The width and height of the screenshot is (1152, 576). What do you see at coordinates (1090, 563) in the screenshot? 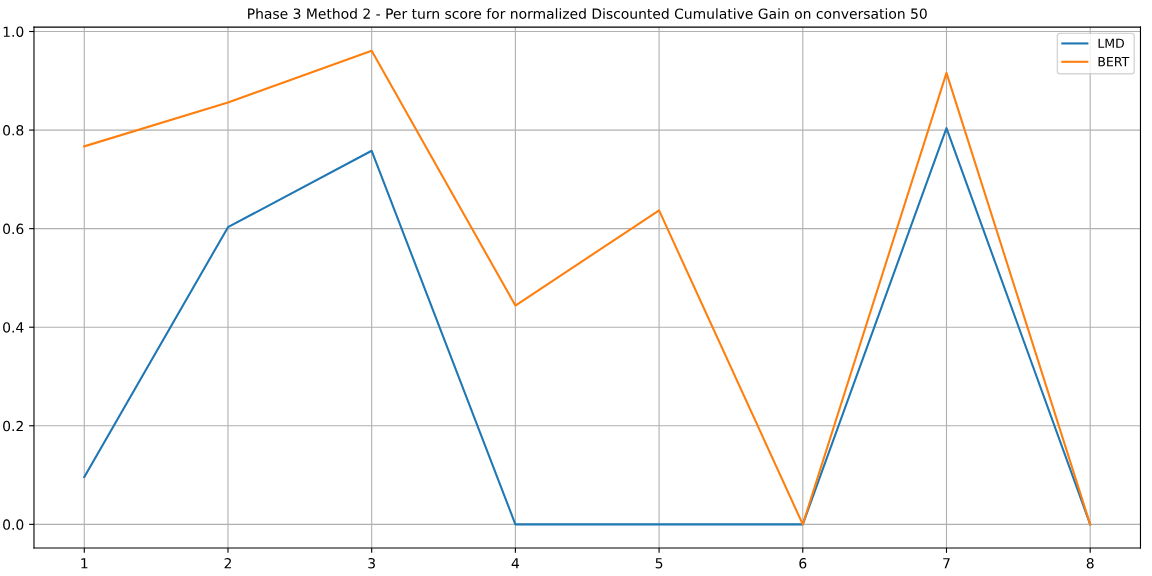
I see `x-tick-label: 8` at bounding box center [1090, 563].